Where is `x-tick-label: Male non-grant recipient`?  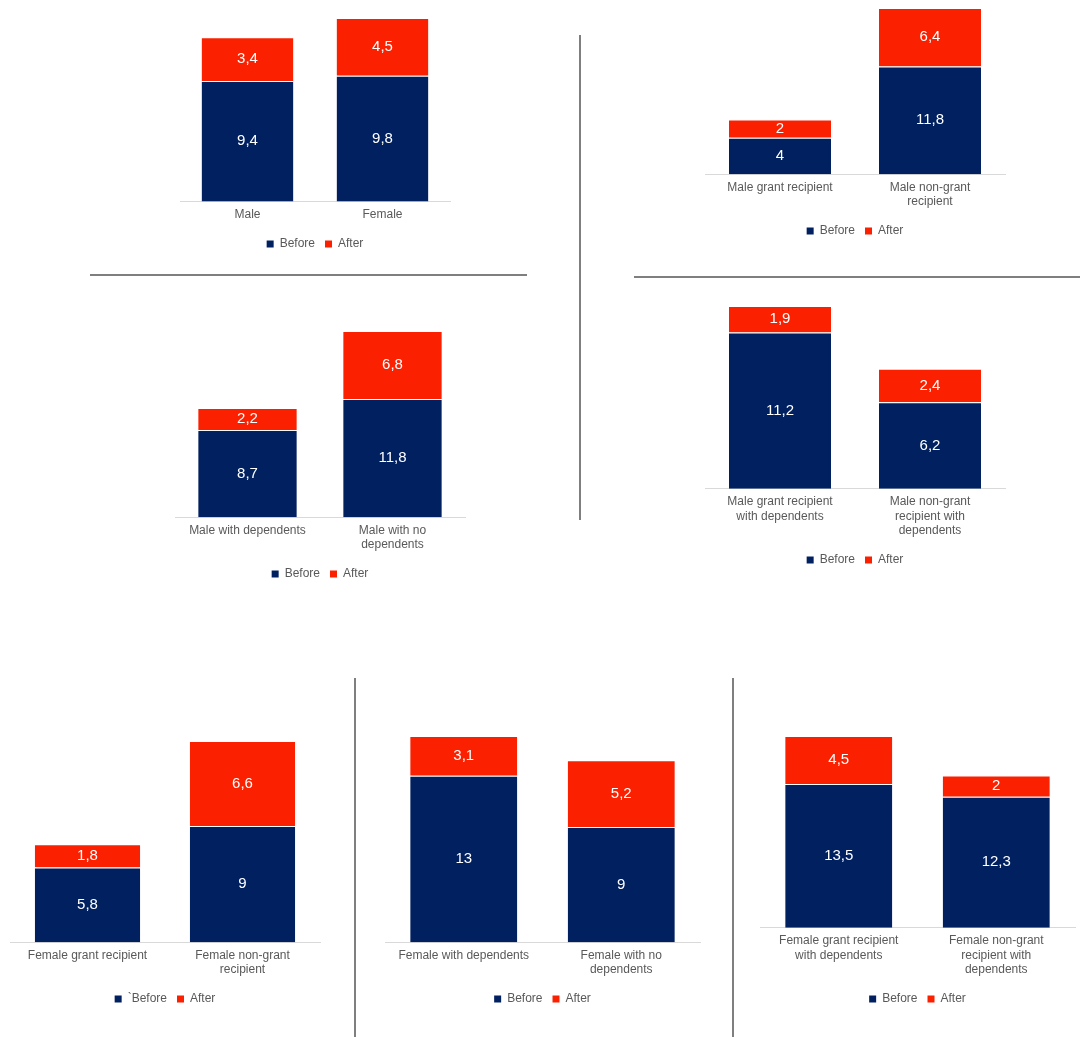 x-tick-label: Male non-grant recipient is located at coordinates (930, 194).